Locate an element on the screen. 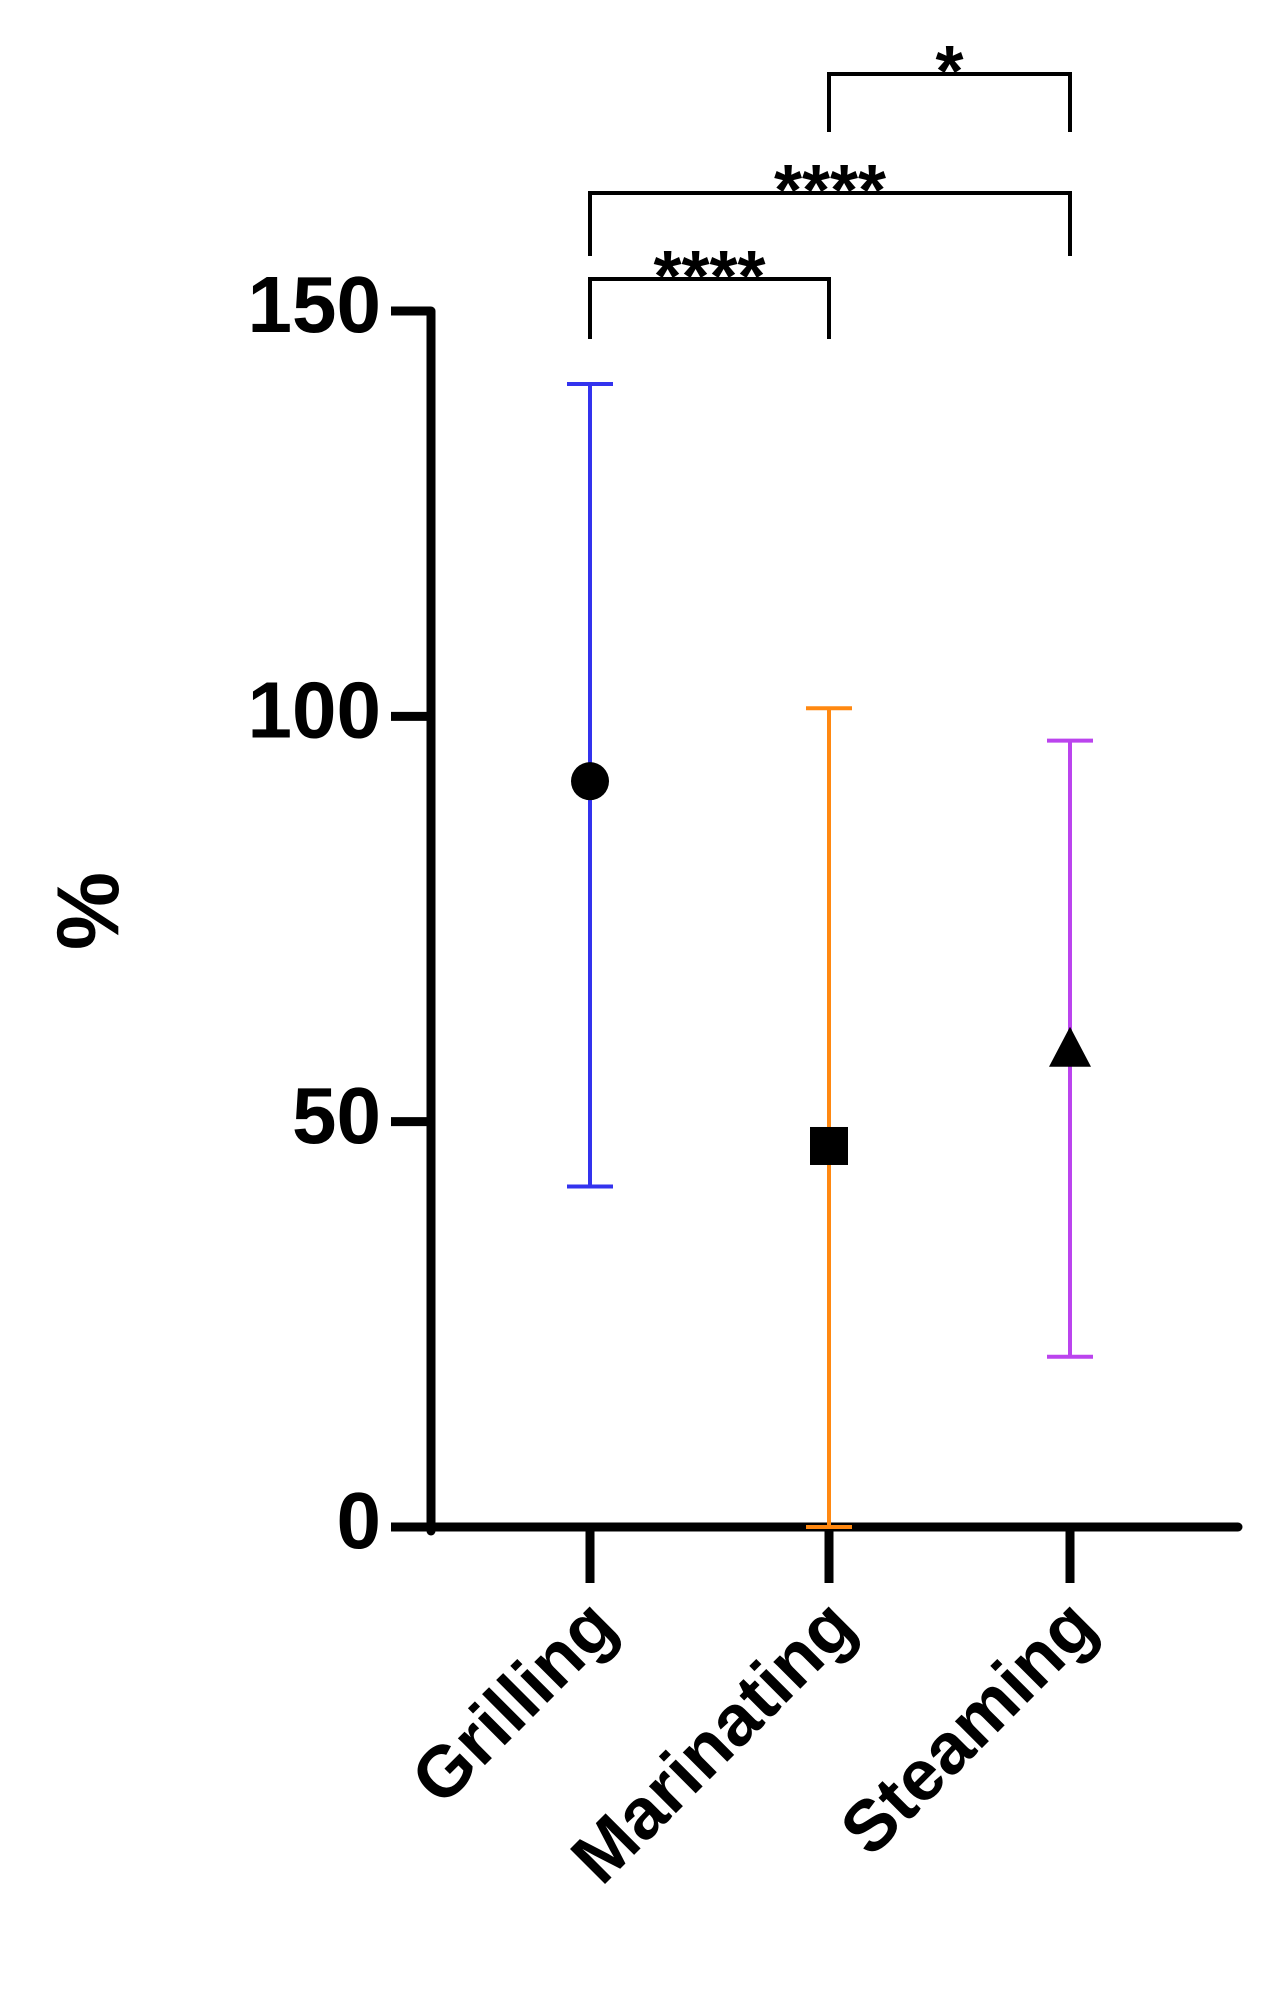  x-tick-label: Steaming is located at coordinates (969, 1728).